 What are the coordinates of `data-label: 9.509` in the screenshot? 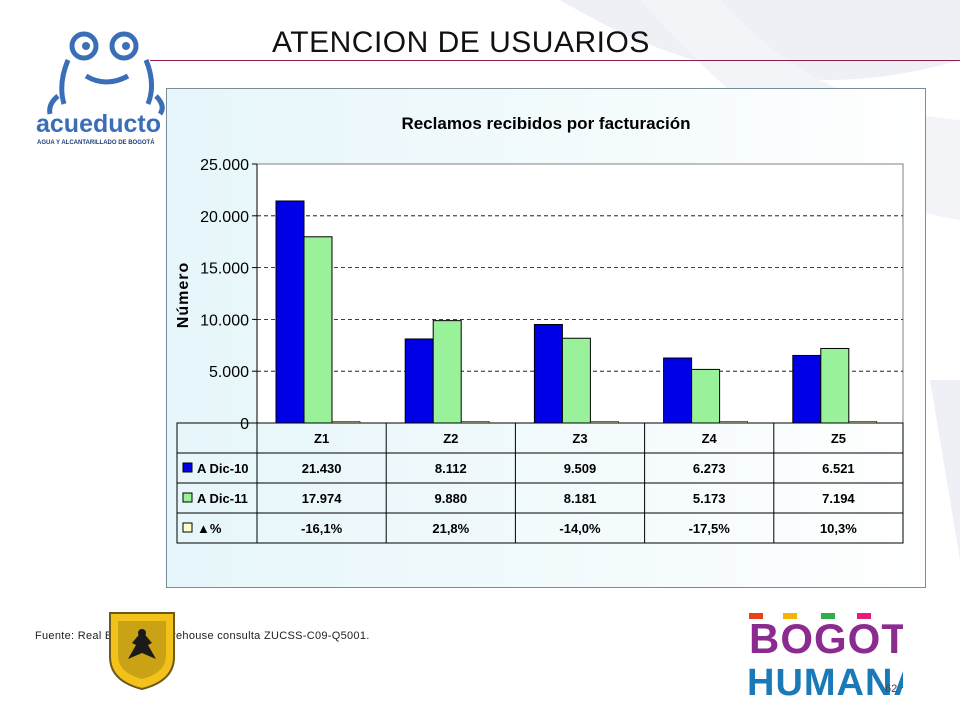 It's located at (580, 468).